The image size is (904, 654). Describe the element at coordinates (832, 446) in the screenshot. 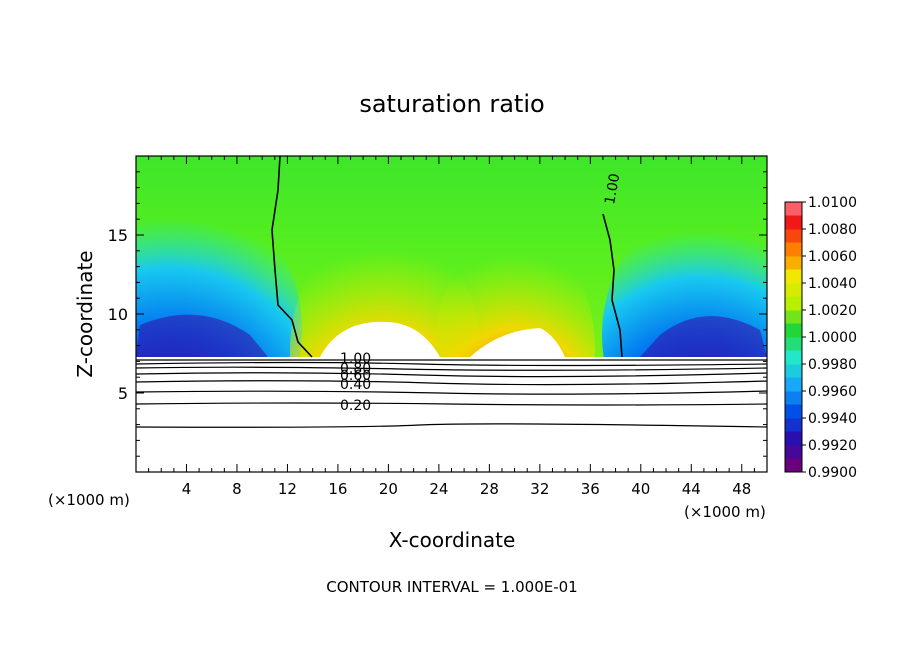

I see `colorbar-label: 0.9920` at that location.